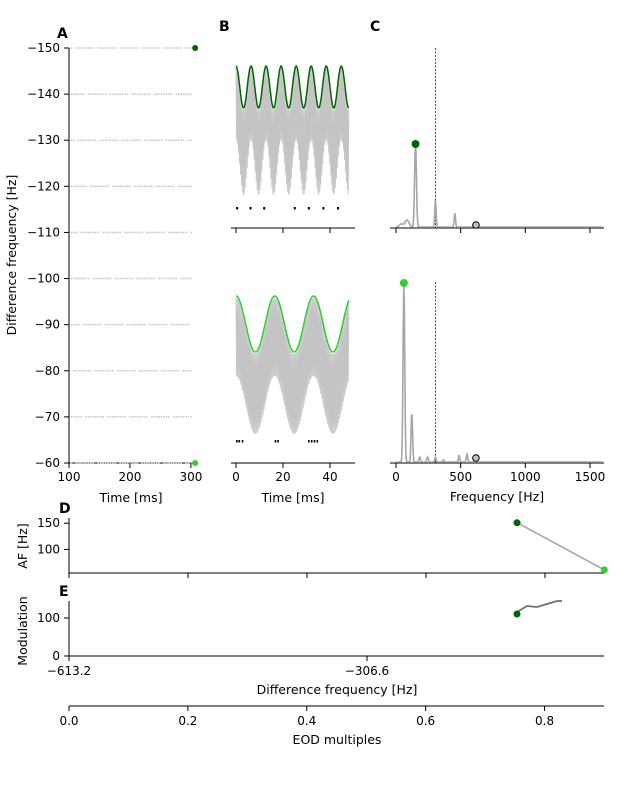  I want to click on panel-b-xtick-label: 0, so click(236, 477).